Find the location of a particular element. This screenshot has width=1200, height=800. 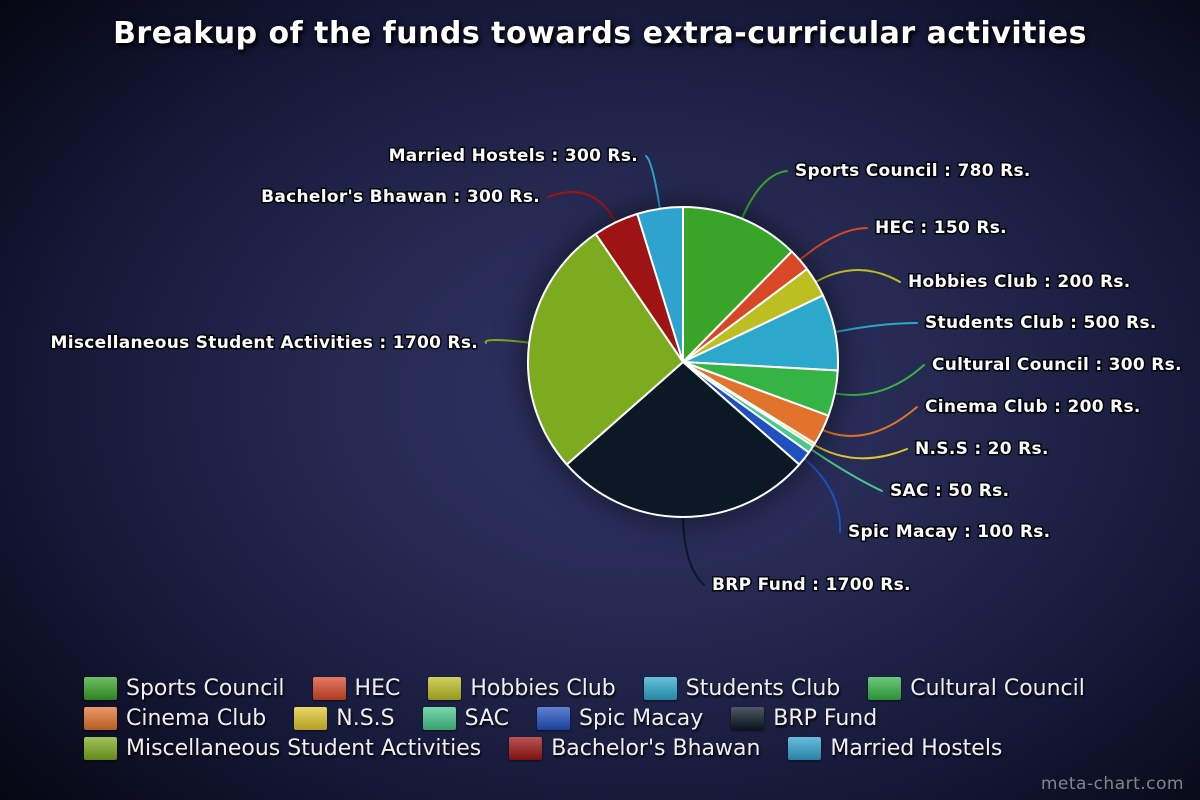

legend-label-hec: HEC is located at coordinates (377, 688).